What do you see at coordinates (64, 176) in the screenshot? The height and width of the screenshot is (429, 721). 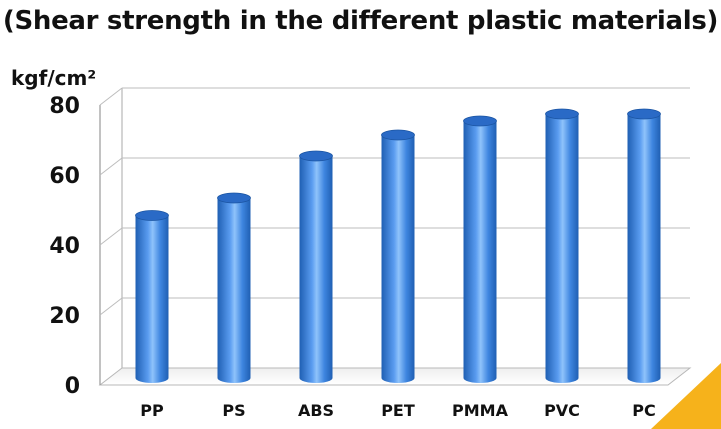 I see `y-tick-label: 60` at bounding box center [64, 176].